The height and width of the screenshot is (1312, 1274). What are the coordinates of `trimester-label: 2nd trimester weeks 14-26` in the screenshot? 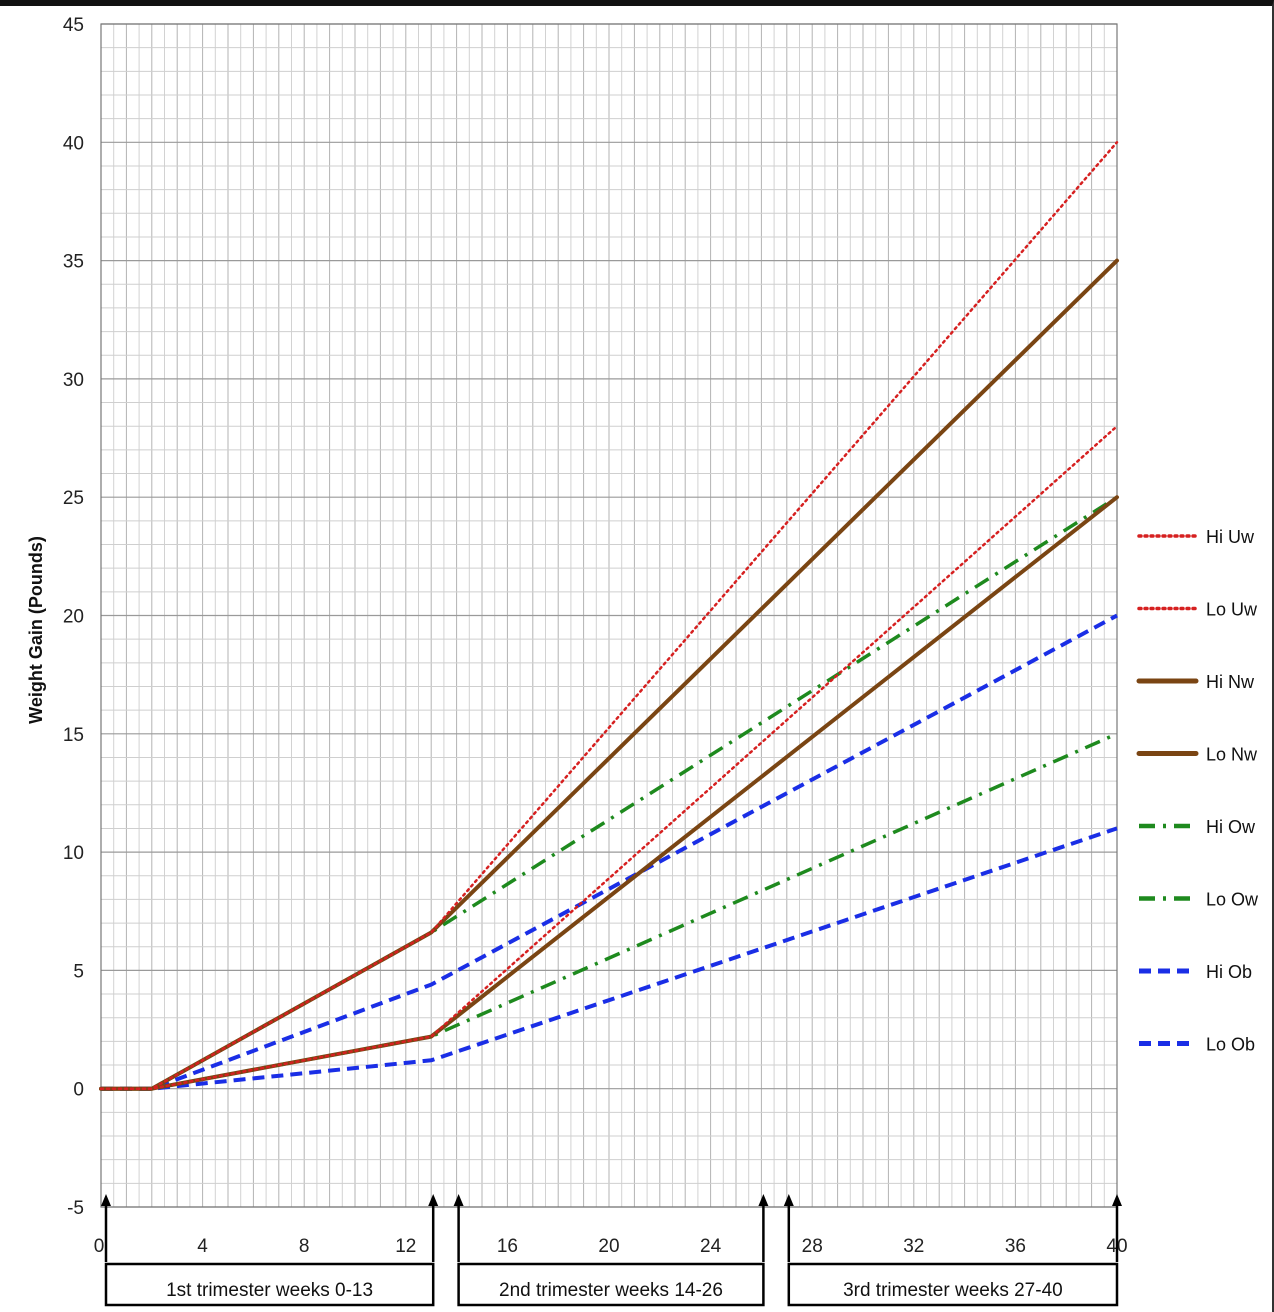 It's located at (611, 1290).